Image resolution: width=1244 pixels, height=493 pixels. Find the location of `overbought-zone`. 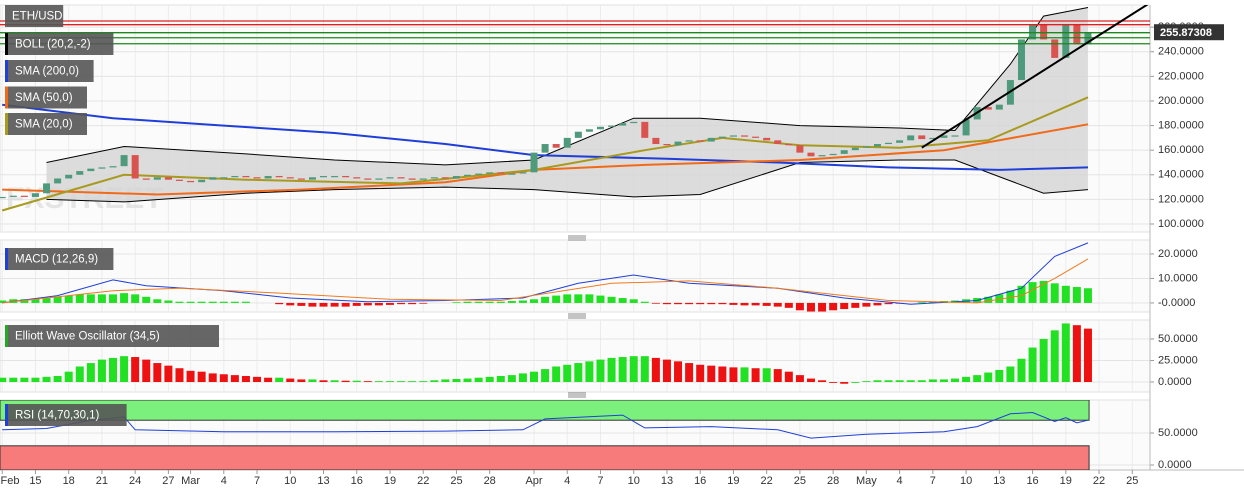

overbought-zone is located at coordinates (545, 410).